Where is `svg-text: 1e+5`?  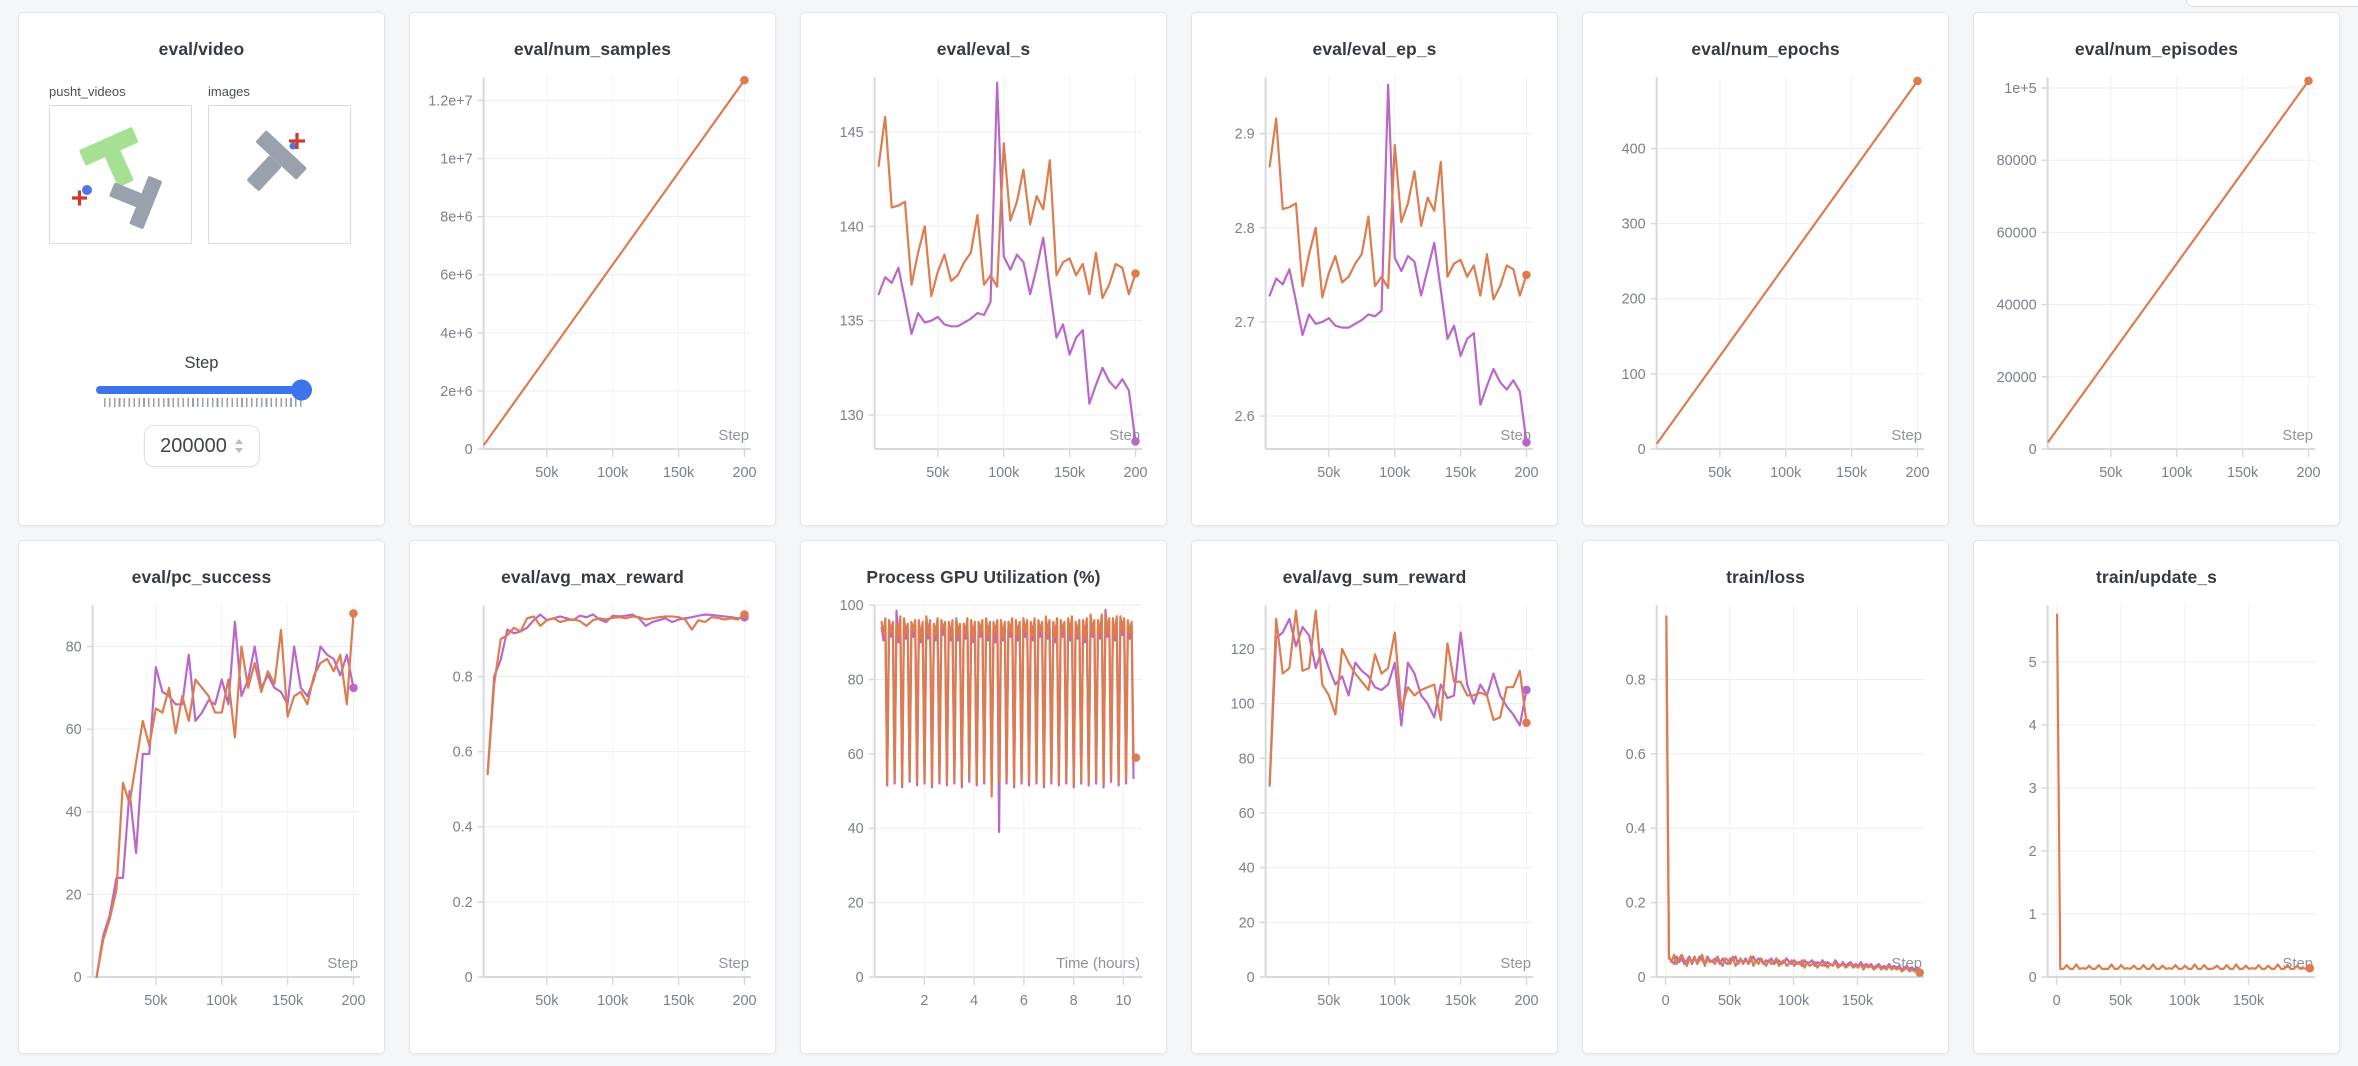
svg-text: 1e+5 is located at coordinates (2020, 89).